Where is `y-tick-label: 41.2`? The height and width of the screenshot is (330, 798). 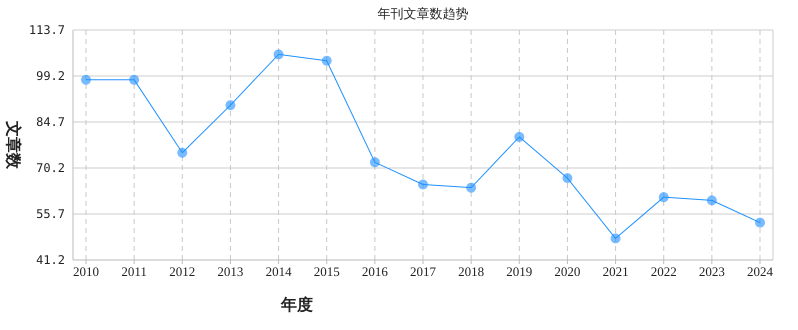 y-tick-label: 41.2 is located at coordinates (50, 260).